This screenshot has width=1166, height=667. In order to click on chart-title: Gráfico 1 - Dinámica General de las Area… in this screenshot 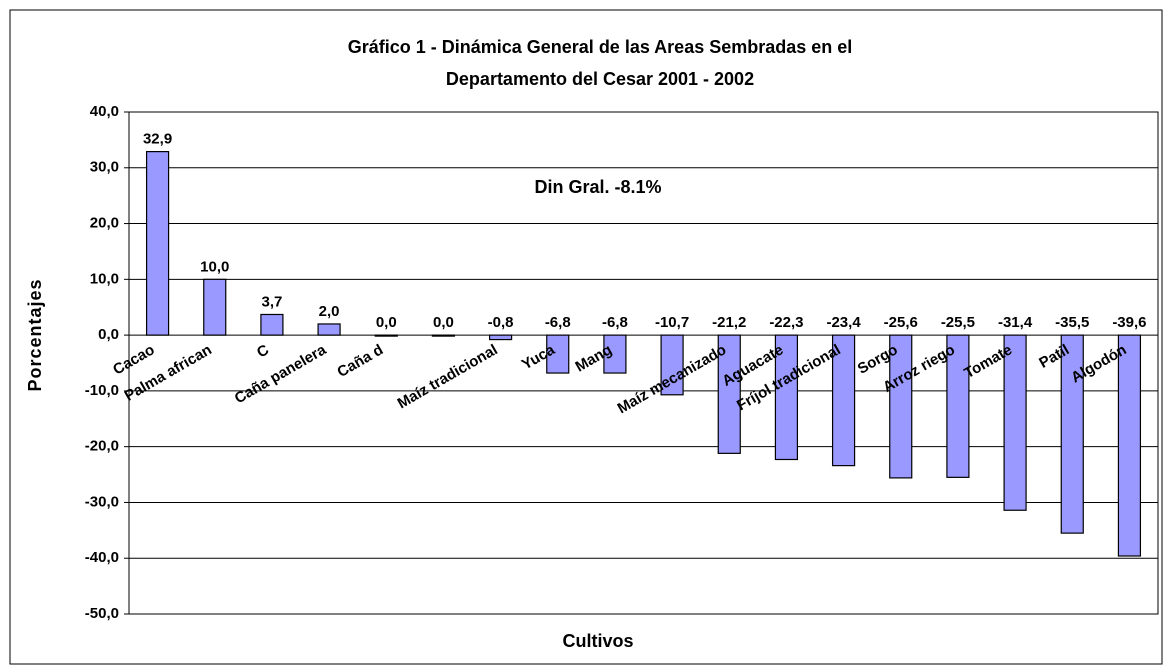, I will do `click(600, 47)`.